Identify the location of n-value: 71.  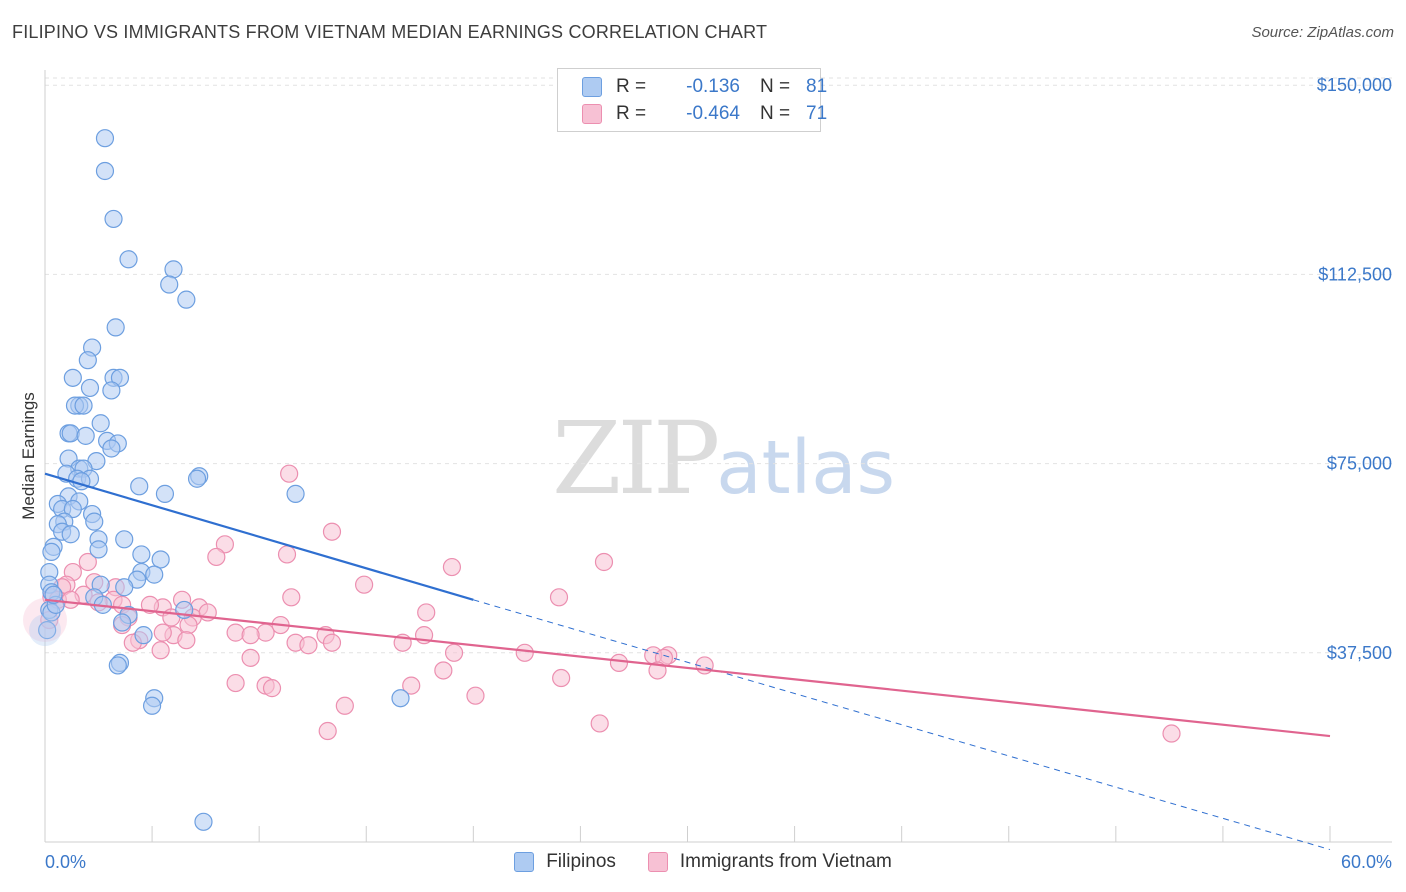
(817, 113).